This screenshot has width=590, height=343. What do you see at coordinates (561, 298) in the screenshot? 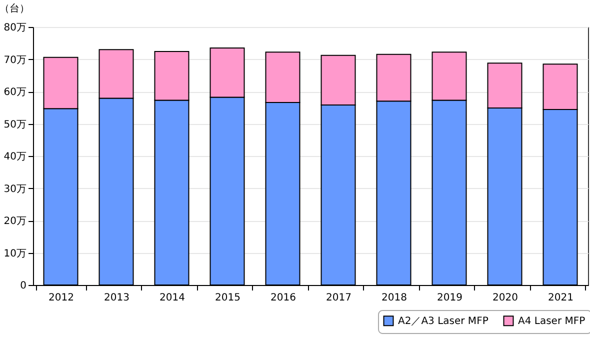
I see `x-tick-label: 2021` at bounding box center [561, 298].